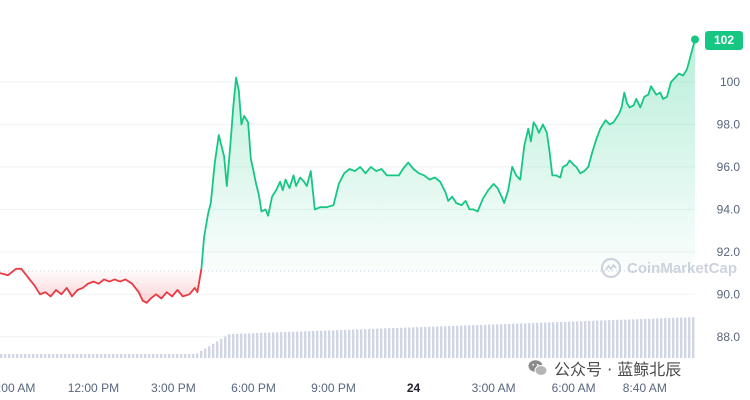 The image size is (750, 400). What do you see at coordinates (494, 388) in the screenshot?
I see `x-tick-label: 3:00 AM` at bounding box center [494, 388].